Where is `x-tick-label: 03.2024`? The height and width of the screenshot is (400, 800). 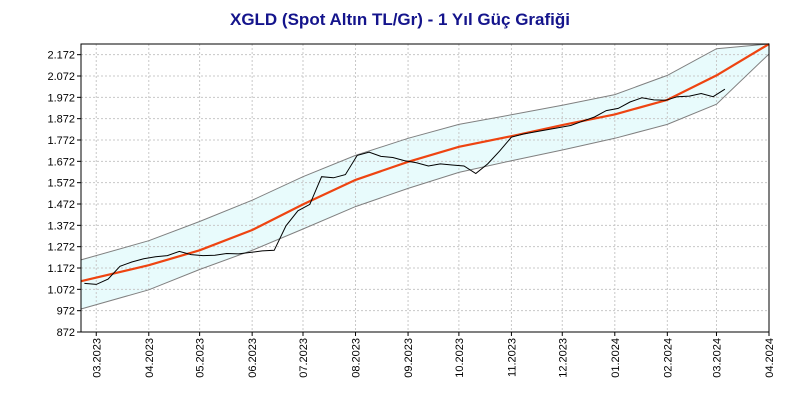 x-tick-label: 03.2024 is located at coordinates (717, 358).